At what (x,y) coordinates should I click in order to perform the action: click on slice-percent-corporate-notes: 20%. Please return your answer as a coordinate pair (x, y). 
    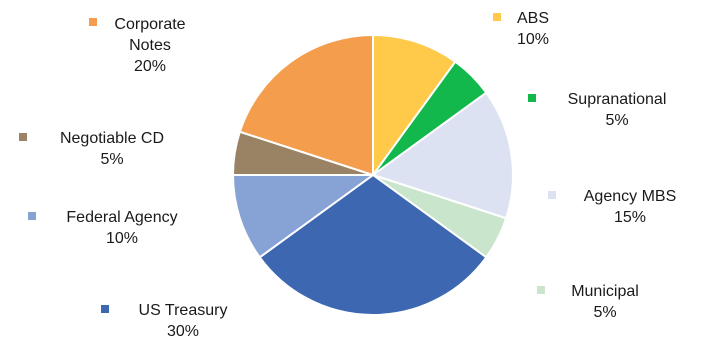
    Looking at the image, I should click on (150, 66).